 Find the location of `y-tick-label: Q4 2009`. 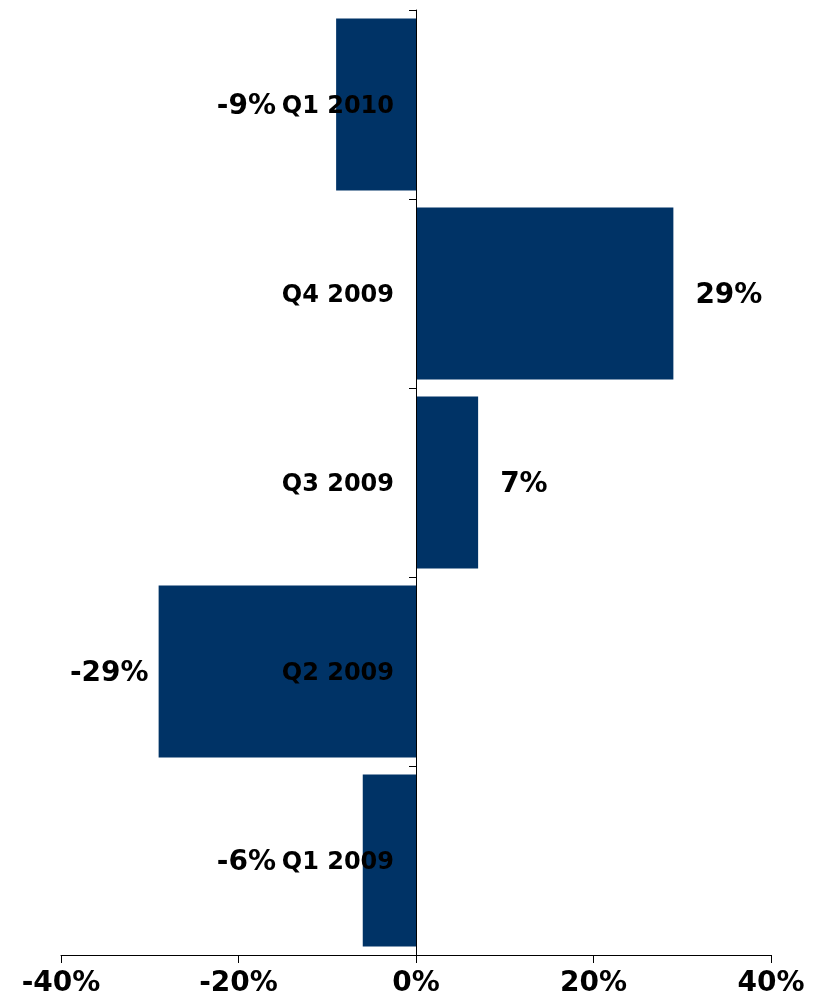

y-tick-label: Q4 2009 is located at coordinates (337, 293).